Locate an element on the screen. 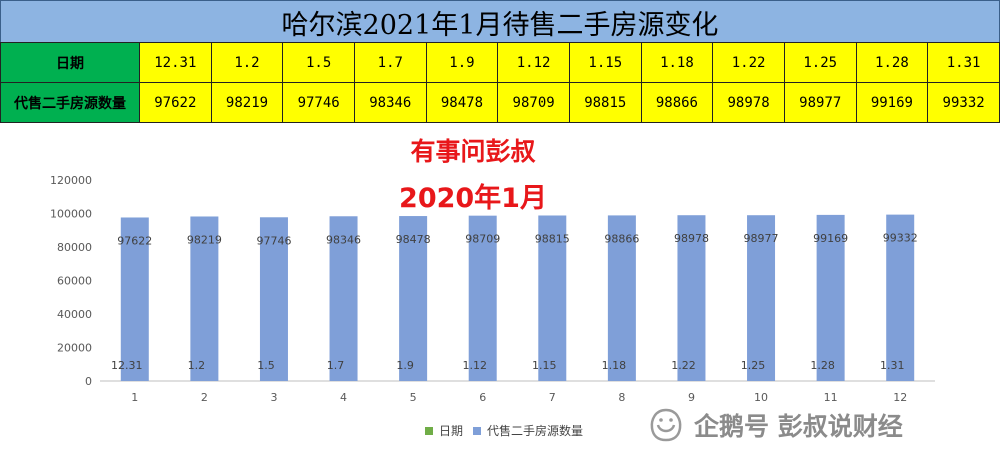 This screenshot has height=463, width=1000. x-tick-label: 8 is located at coordinates (621, 397).